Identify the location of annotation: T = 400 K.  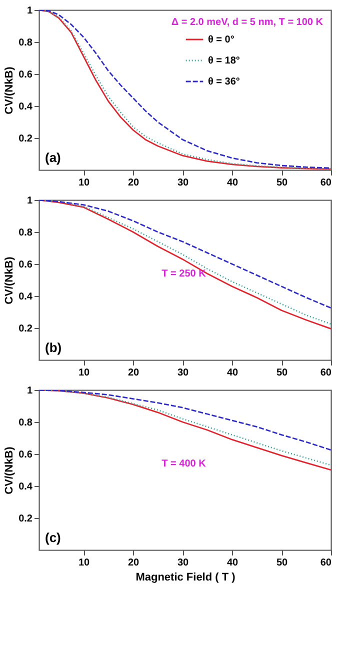
(184, 464).